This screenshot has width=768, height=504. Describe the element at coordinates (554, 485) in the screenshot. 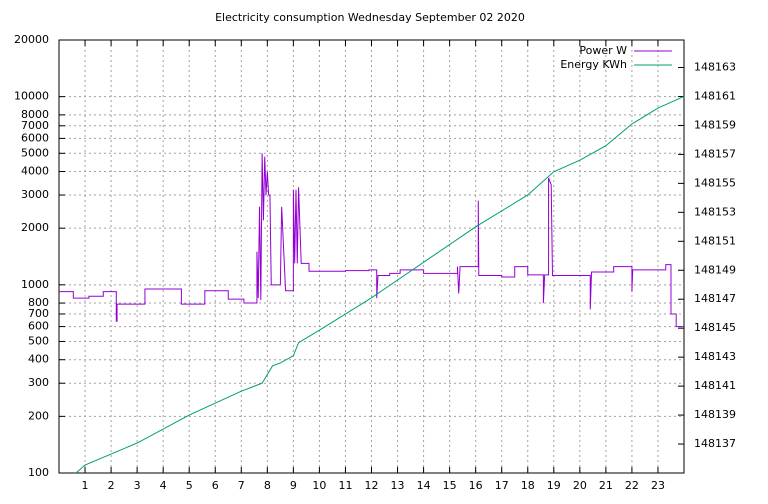

I see `x-tick-label: 19` at that location.